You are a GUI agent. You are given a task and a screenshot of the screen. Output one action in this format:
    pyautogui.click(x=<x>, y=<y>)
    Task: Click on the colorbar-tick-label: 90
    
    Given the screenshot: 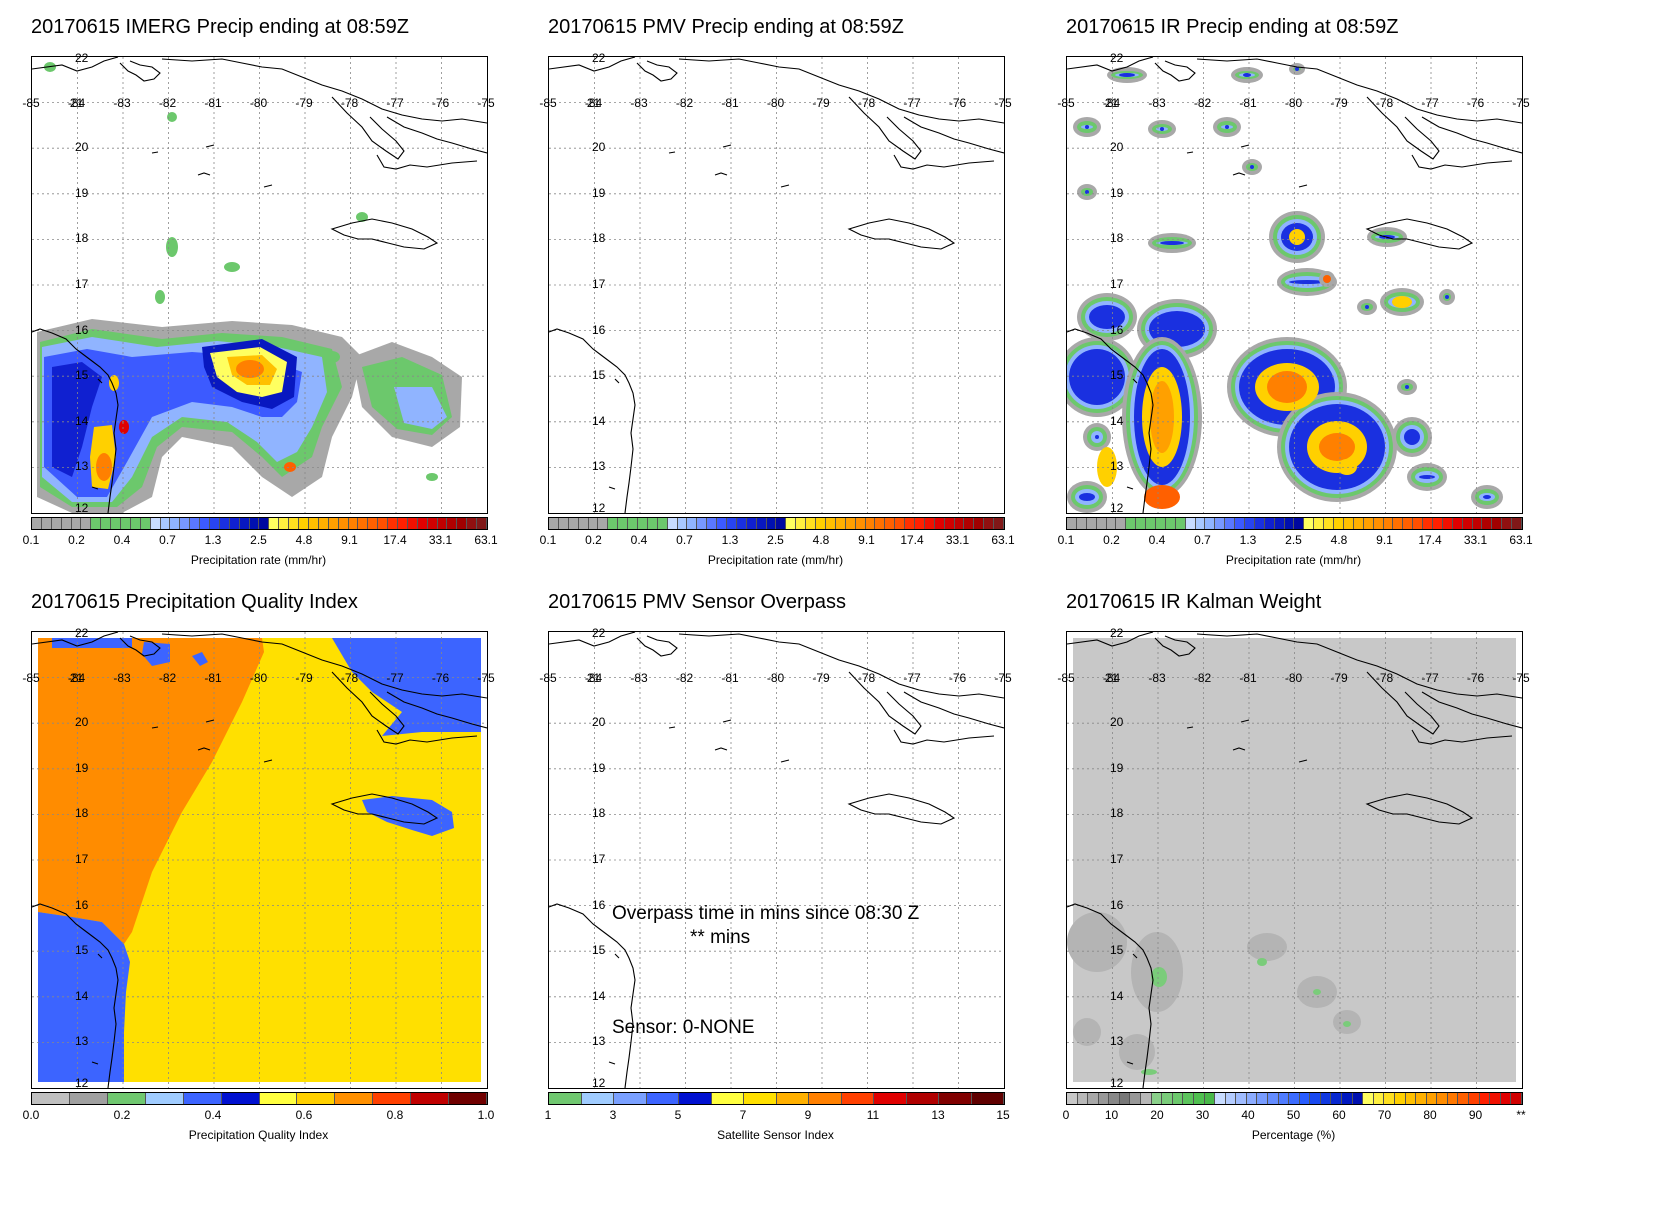 What is the action you would take?
    pyautogui.click(x=1475, y=1115)
    